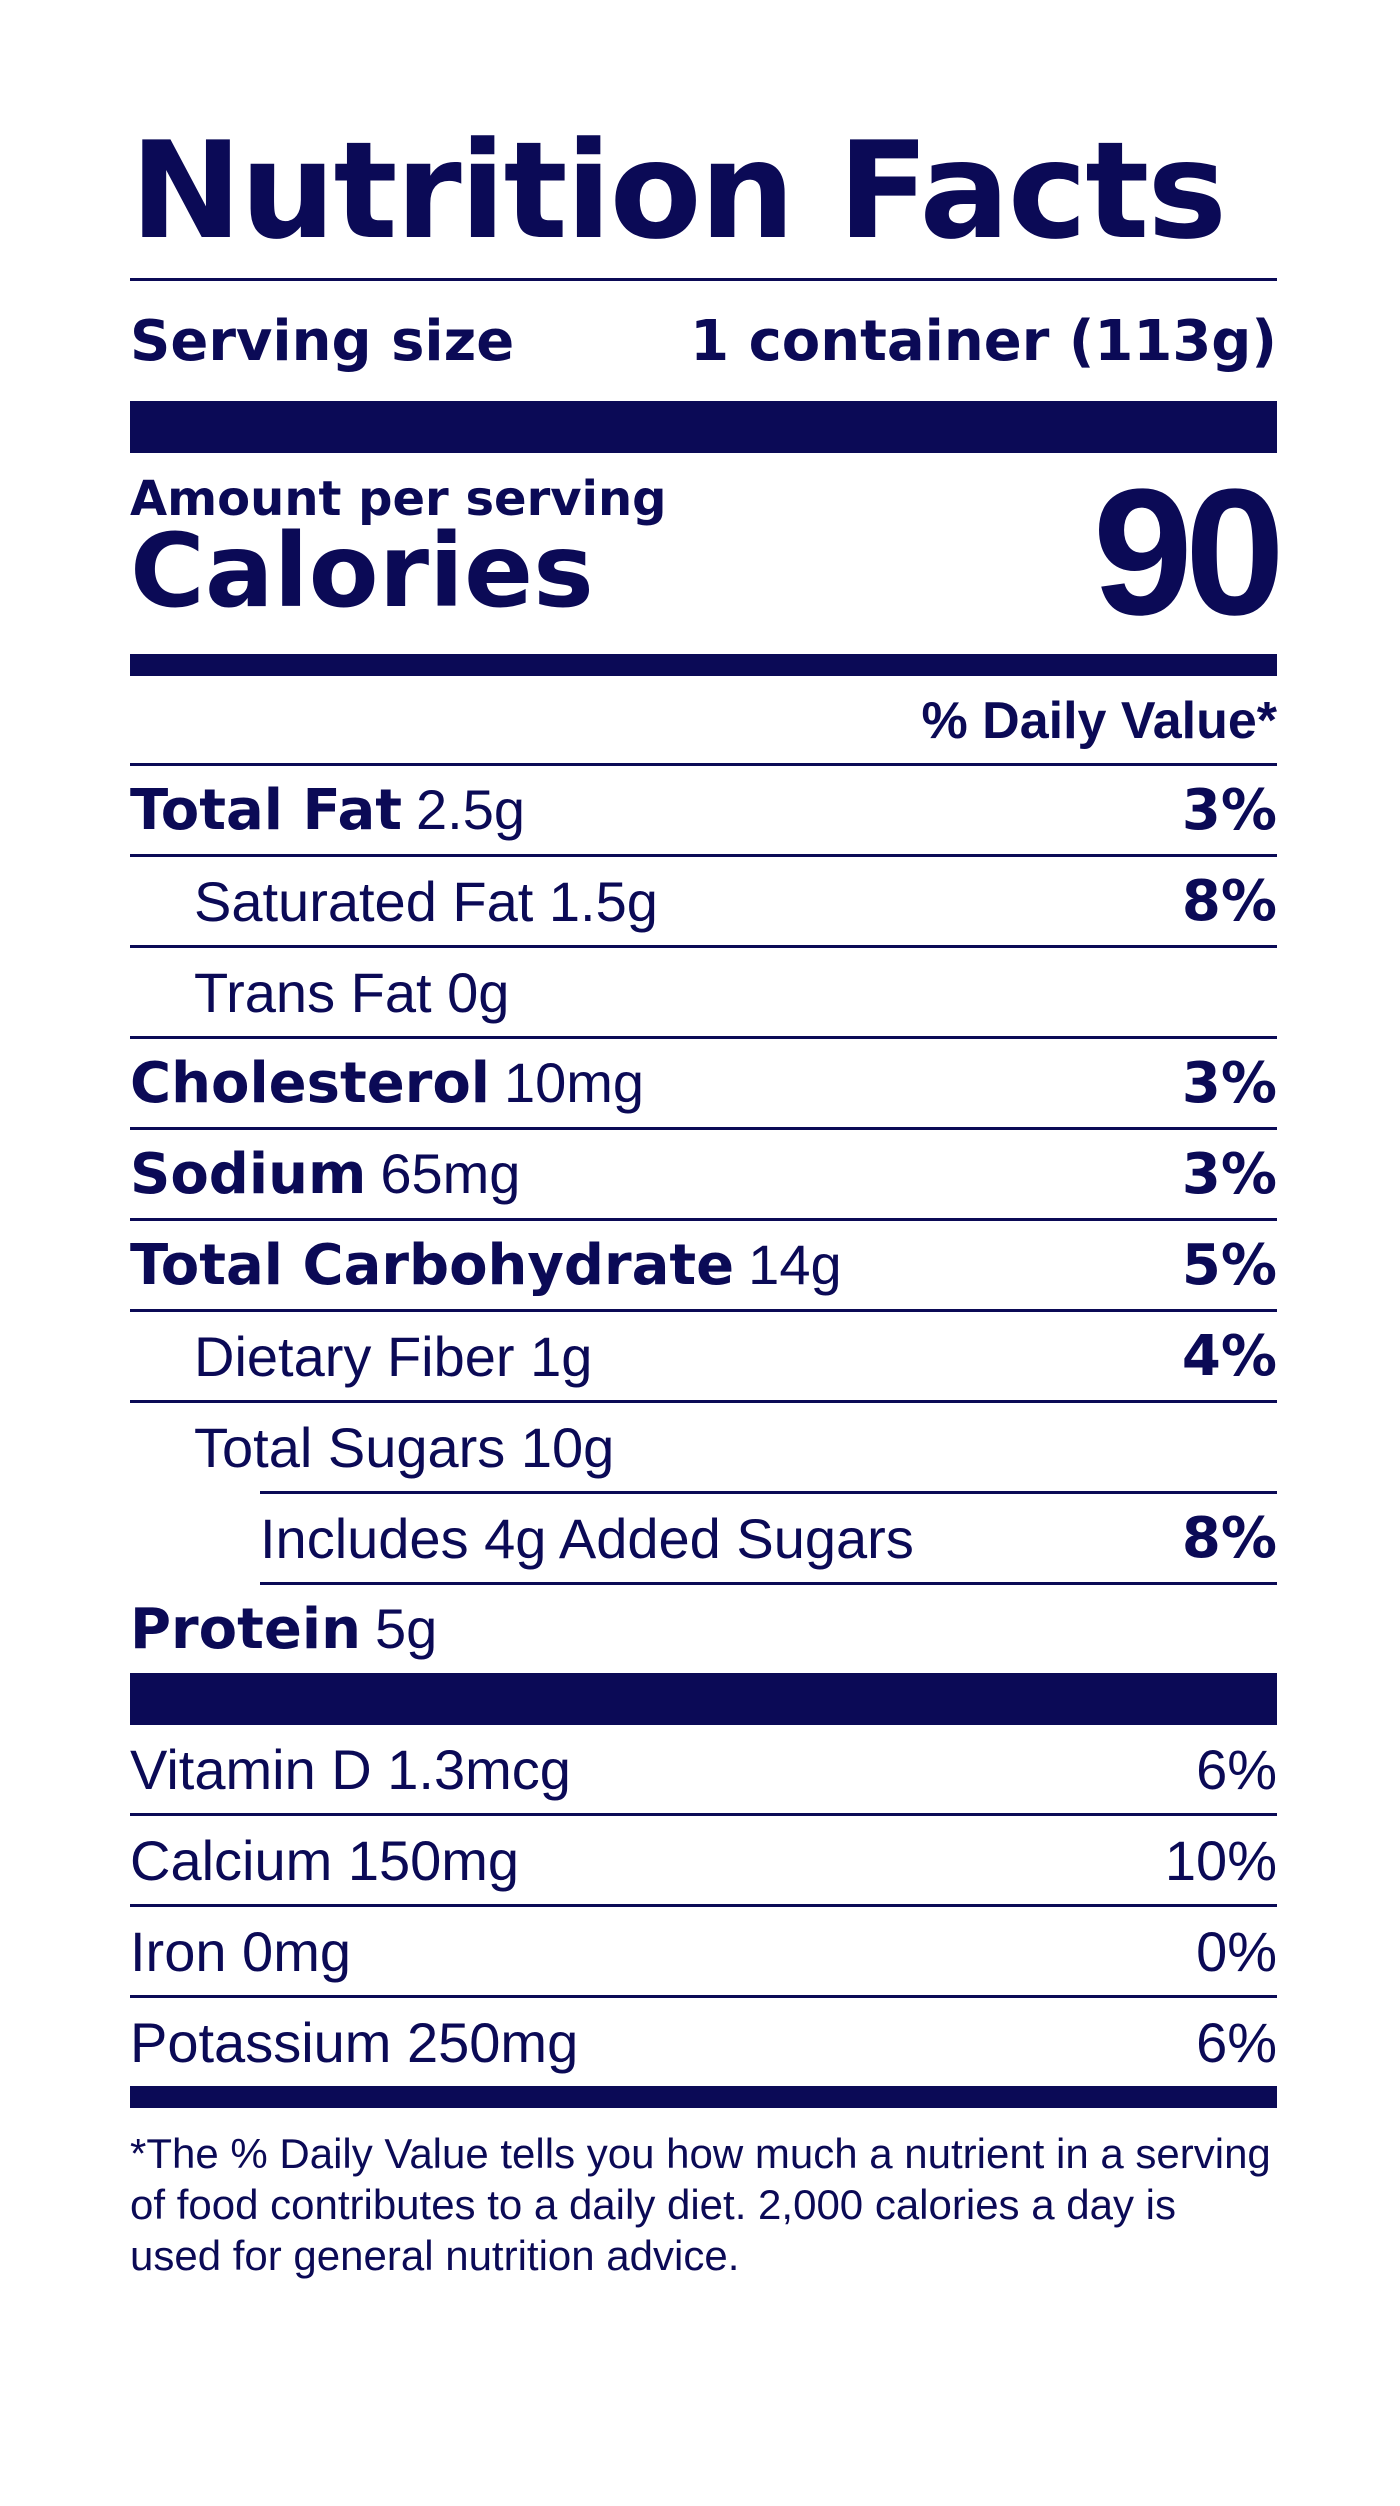  What do you see at coordinates (266, 810) in the screenshot?
I see `nutrient-name: Total Fat` at bounding box center [266, 810].